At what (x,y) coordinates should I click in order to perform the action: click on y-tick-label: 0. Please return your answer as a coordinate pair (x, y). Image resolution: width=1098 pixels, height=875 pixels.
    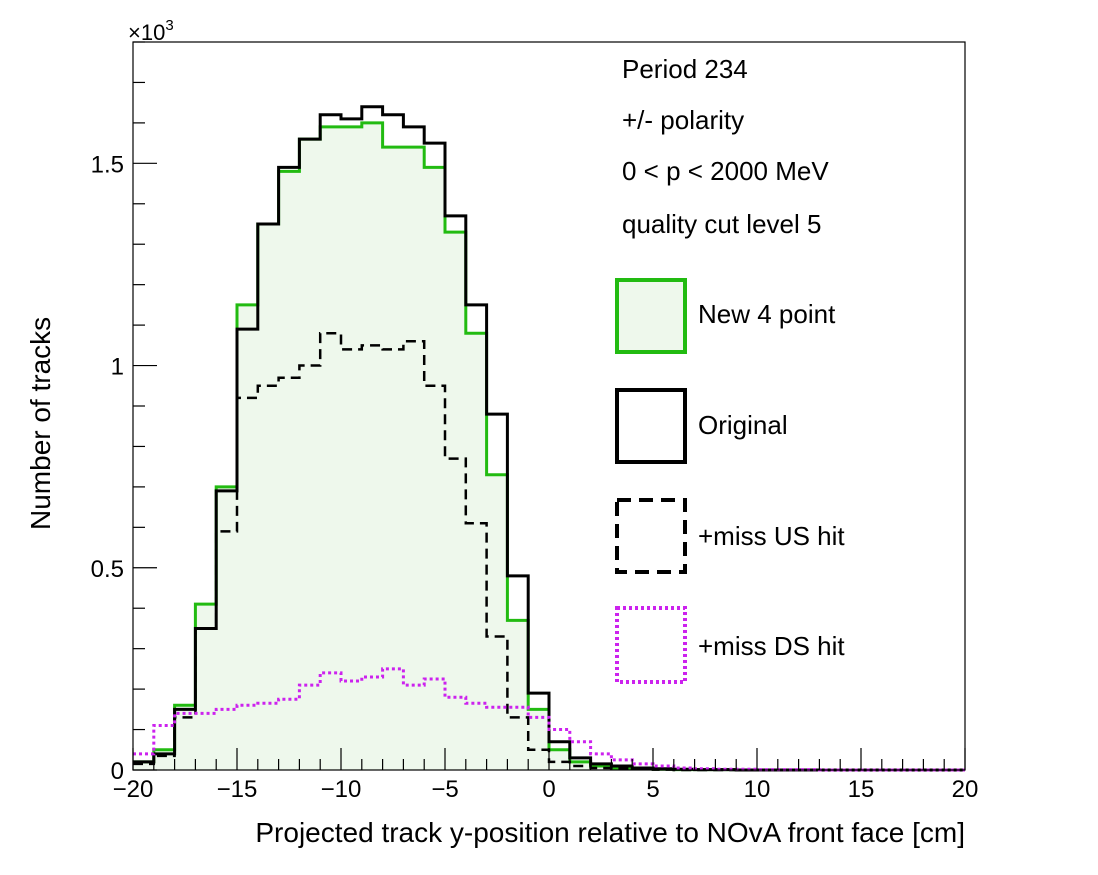
    Looking at the image, I should click on (117, 771).